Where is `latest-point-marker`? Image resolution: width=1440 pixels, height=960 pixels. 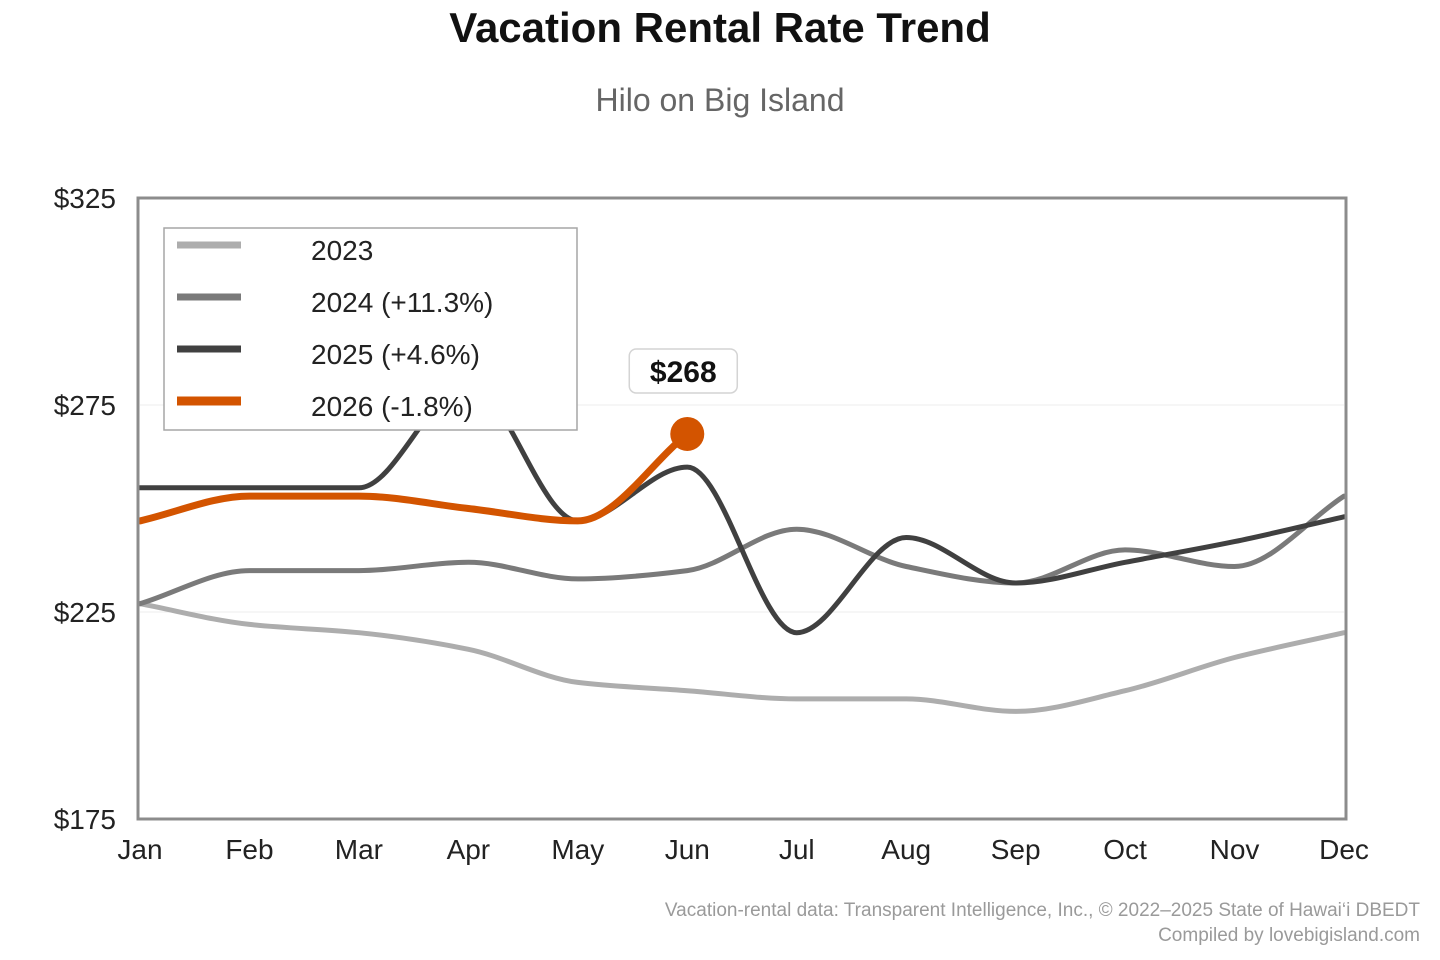
latest-point-marker is located at coordinates (687, 433).